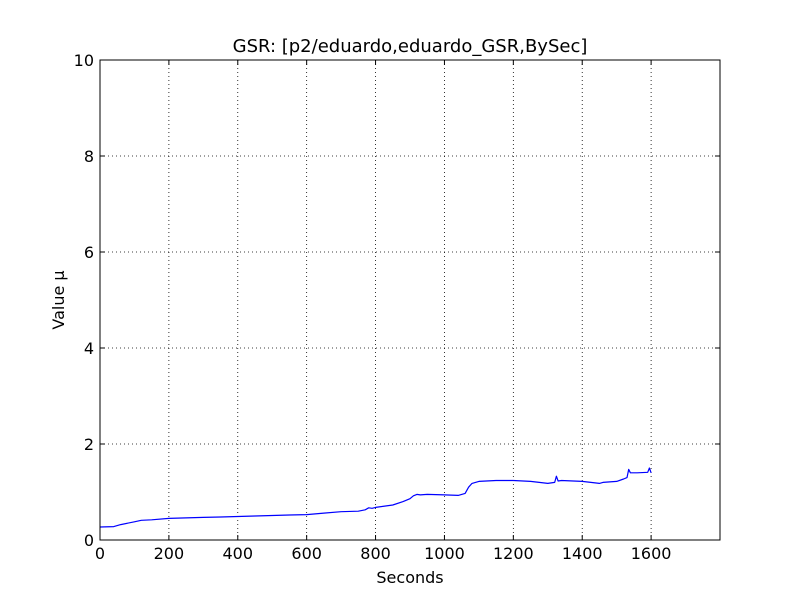 This screenshot has width=800, height=604. I want to click on y-tick-label: 4, so click(89, 348).